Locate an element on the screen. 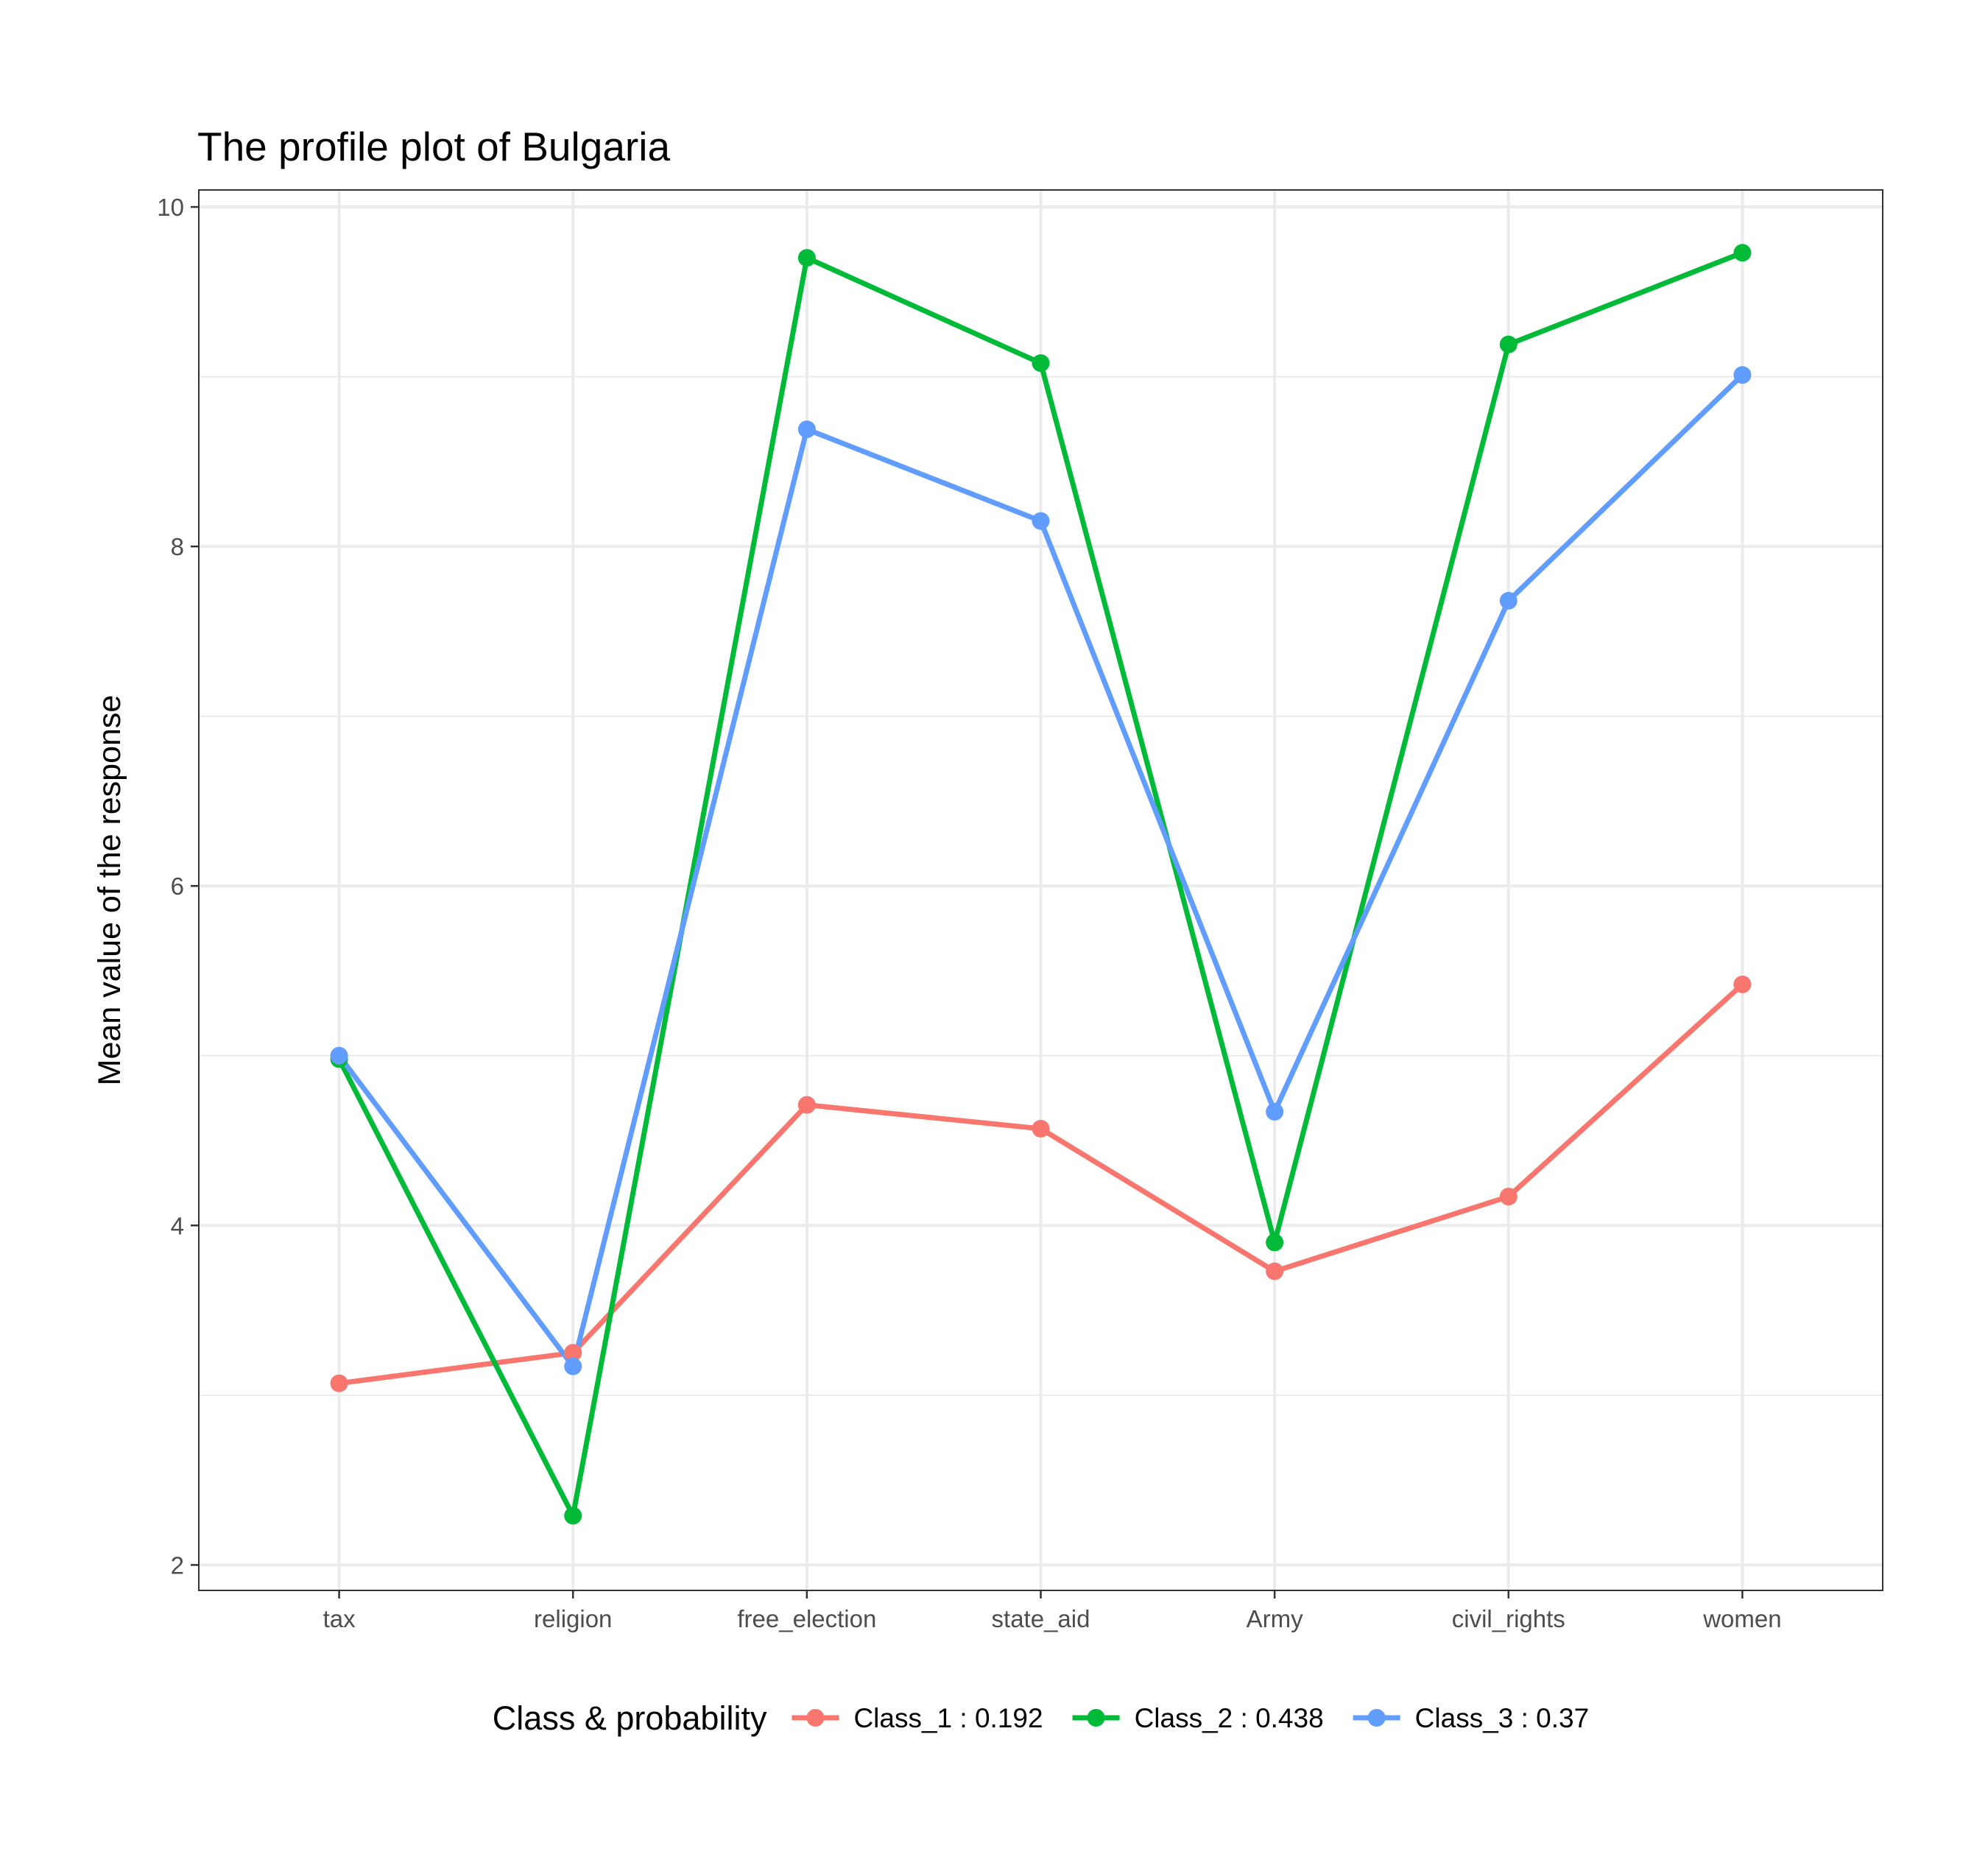 The width and height of the screenshot is (1988, 1868). x-tick-label: state_aid is located at coordinates (1041, 1618).